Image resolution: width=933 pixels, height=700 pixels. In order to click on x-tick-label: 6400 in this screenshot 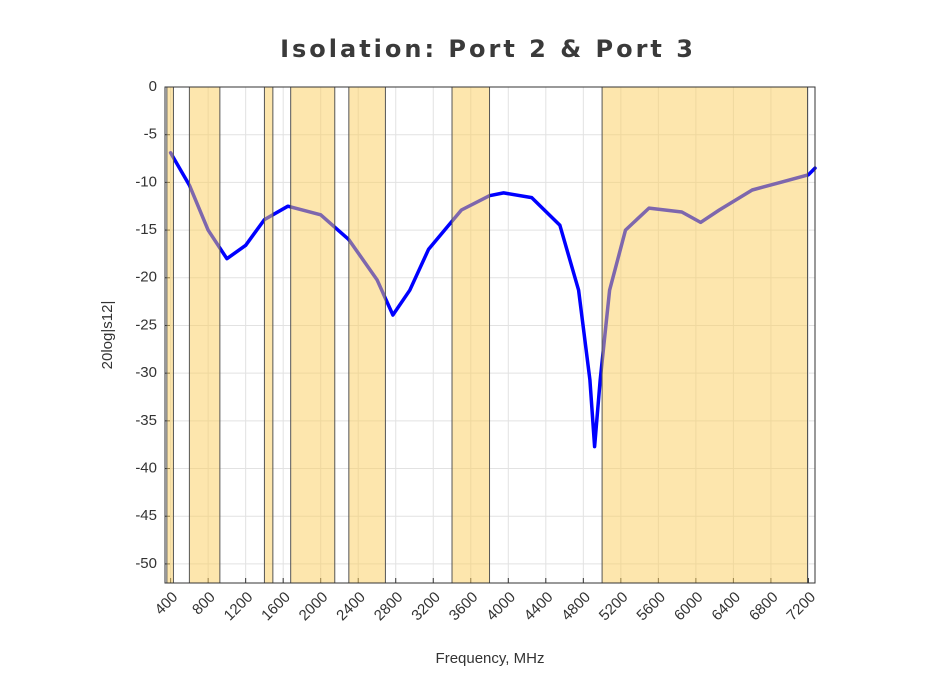, I will do `click(726, 607)`.